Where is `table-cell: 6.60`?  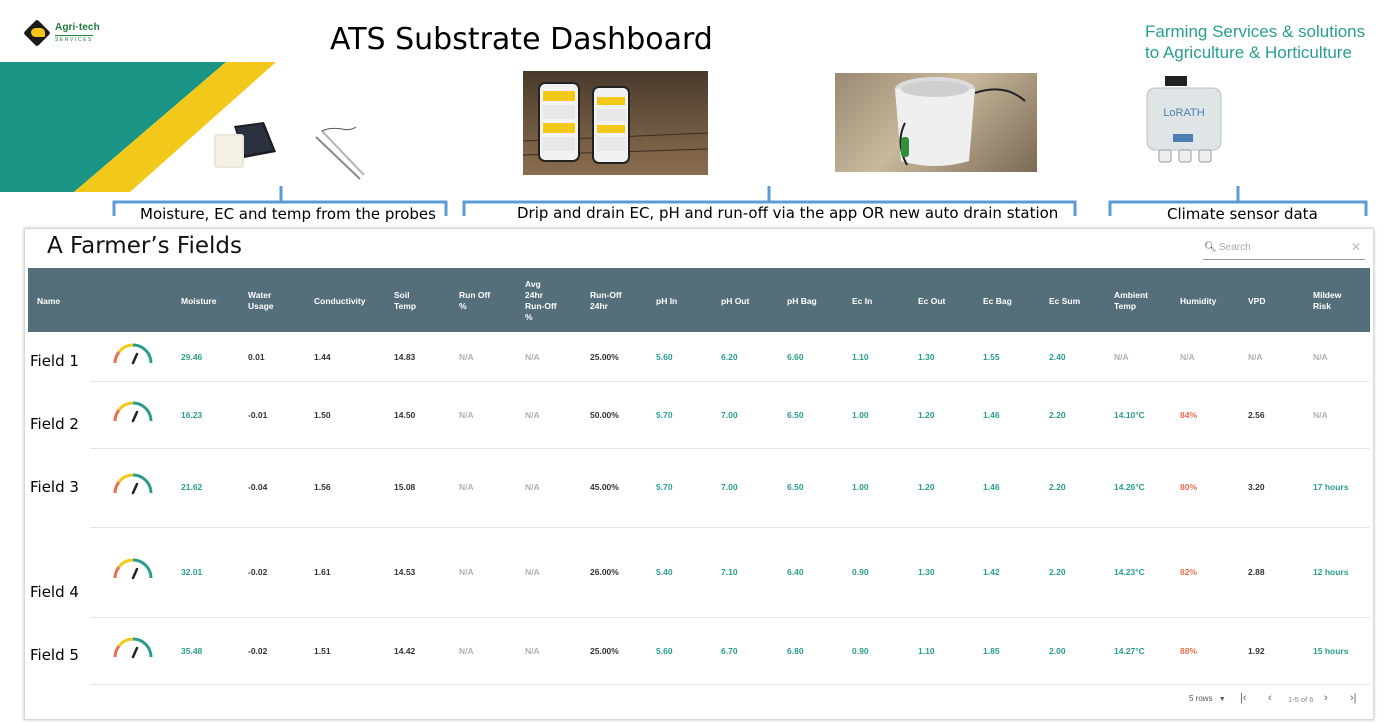 table-cell: 6.60 is located at coordinates (795, 357).